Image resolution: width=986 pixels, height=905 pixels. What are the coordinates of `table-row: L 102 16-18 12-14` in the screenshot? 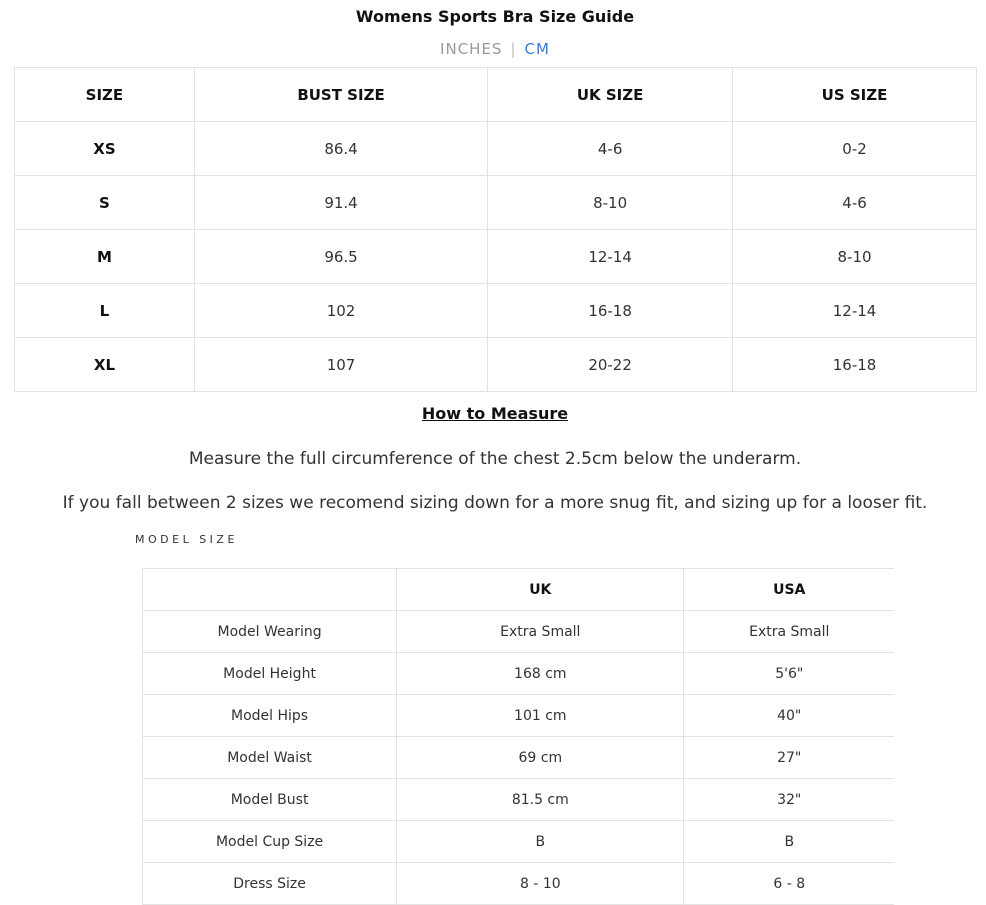 It's located at (495, 310).